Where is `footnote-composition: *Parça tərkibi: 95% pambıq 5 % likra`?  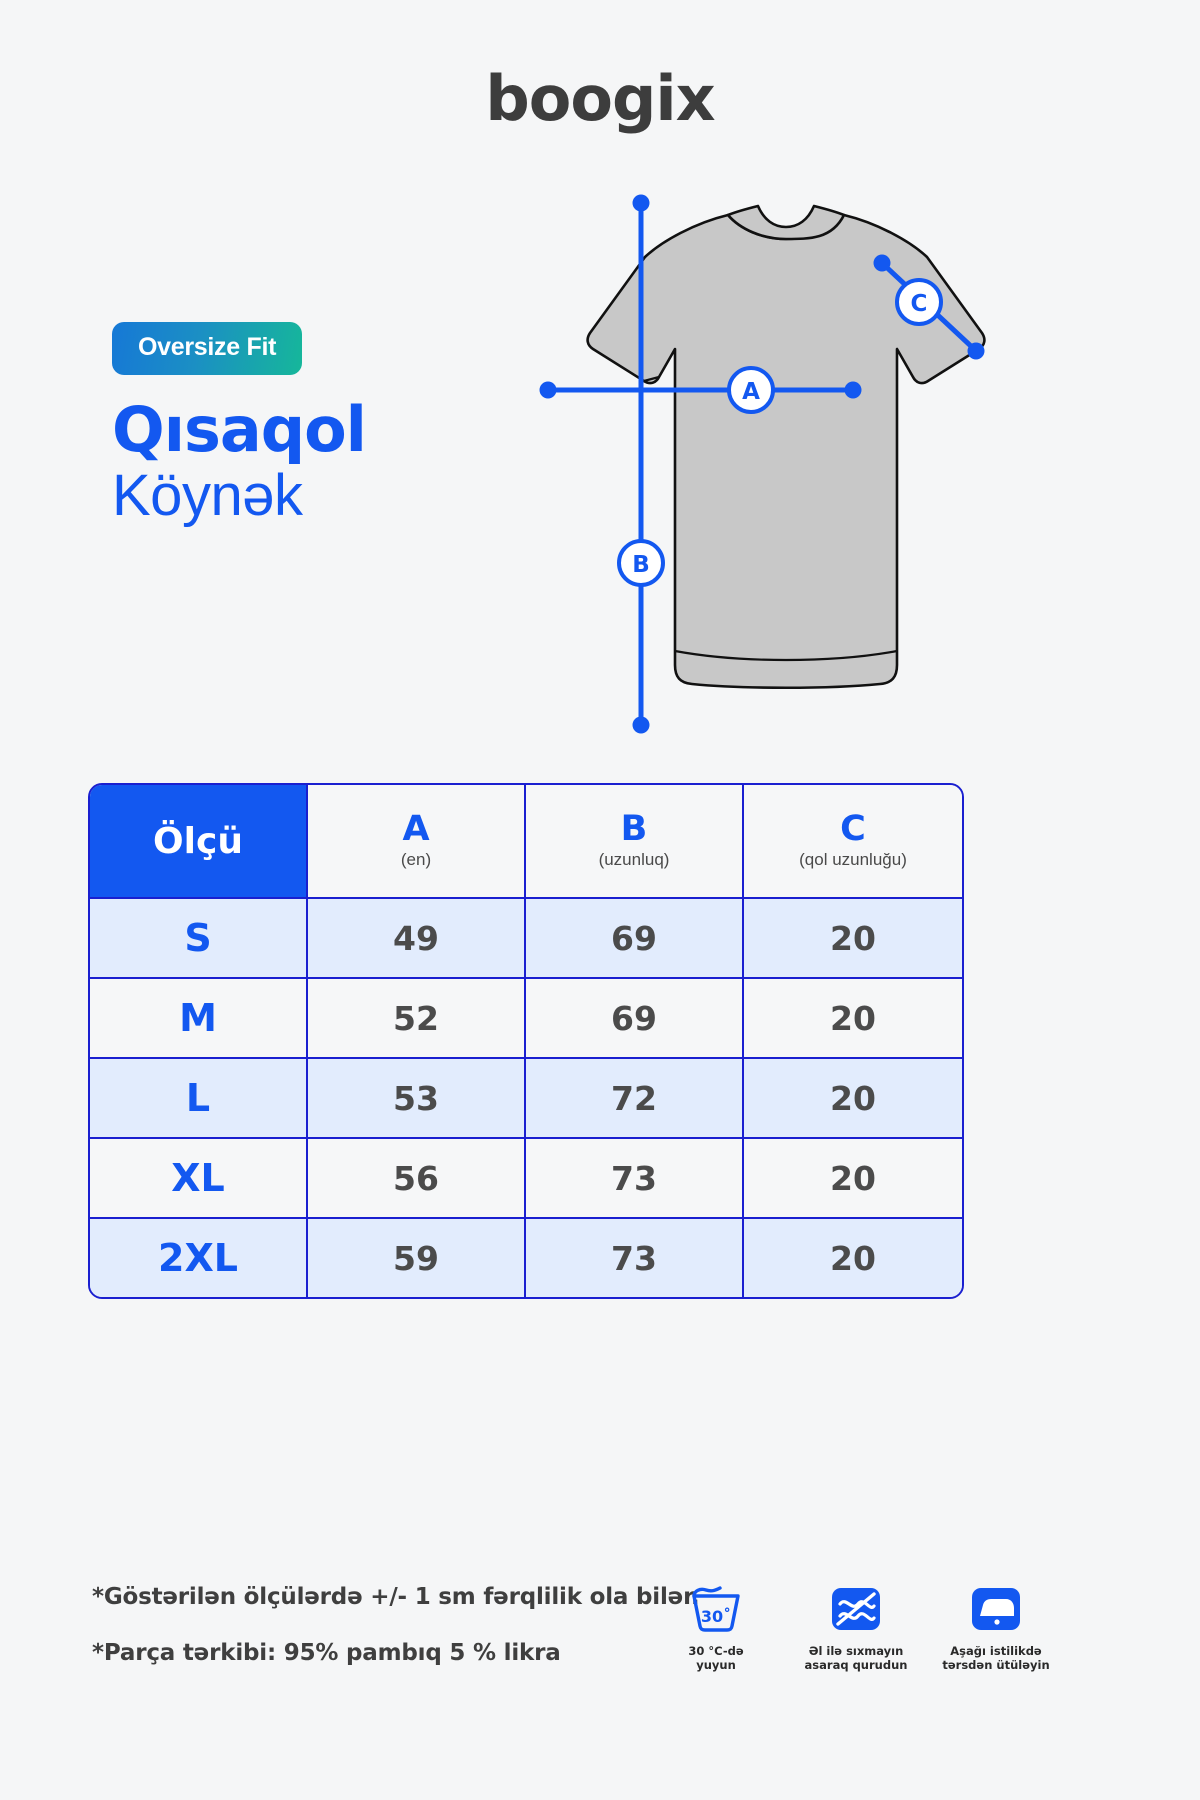
footnote-composition: *Parça tərkibi: 95% pambıq 5 % likra is located at coordinates (326, 1653).